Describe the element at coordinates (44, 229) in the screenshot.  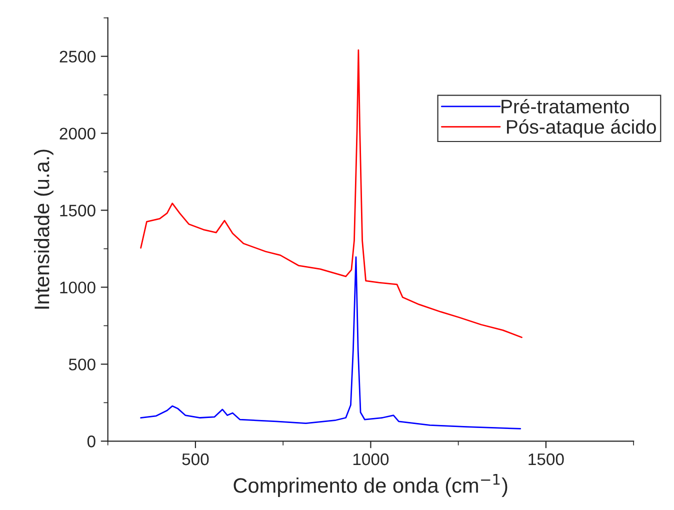
I see `y-axis-title: Intensidade (u.a.)` at that location.